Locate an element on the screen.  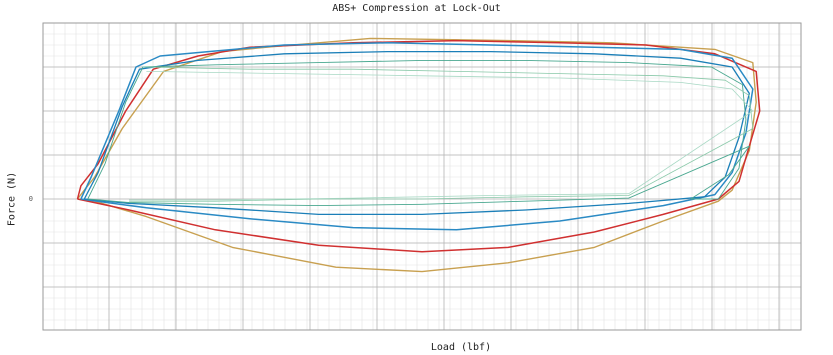
y-tick-label: 0 is located at coordinates (31, 199).